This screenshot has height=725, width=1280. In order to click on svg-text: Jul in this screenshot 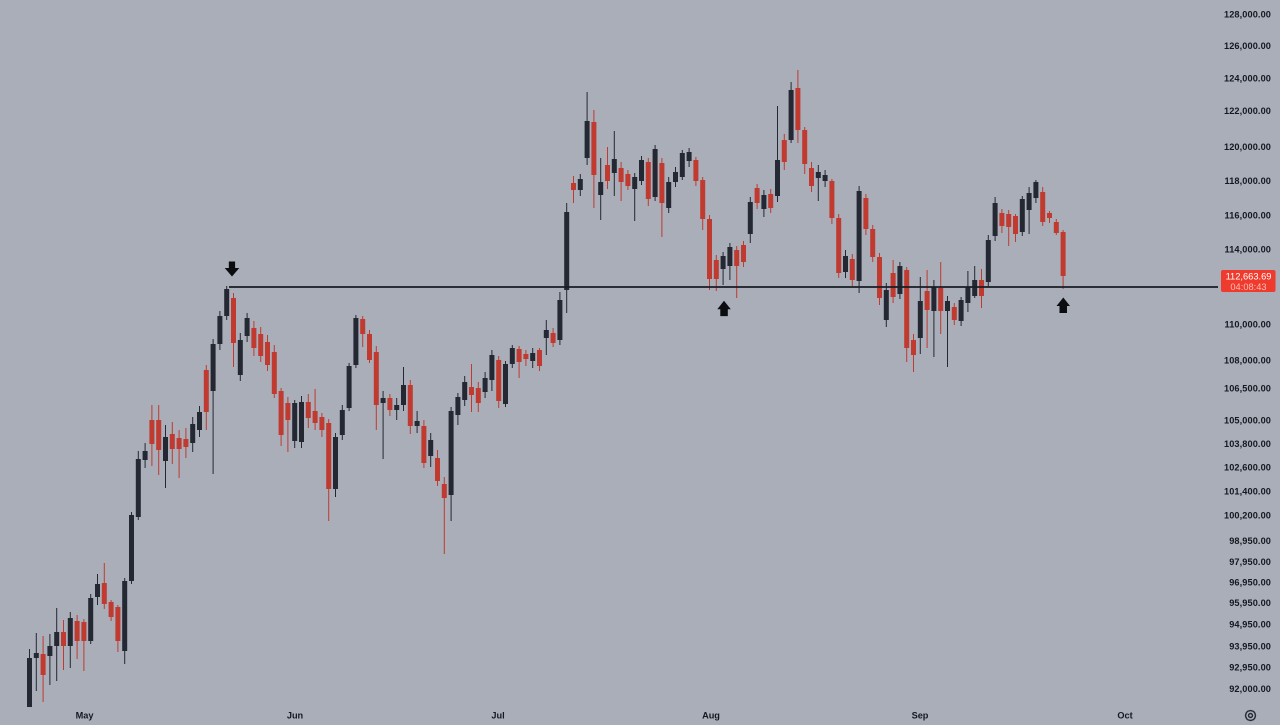, I will do `click(497, 716)`.